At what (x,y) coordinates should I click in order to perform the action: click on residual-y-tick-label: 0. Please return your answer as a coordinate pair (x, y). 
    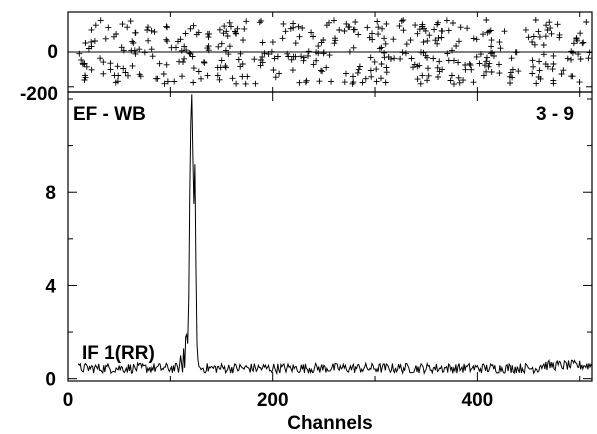
    Looking at the image, I should click on (52, 52).